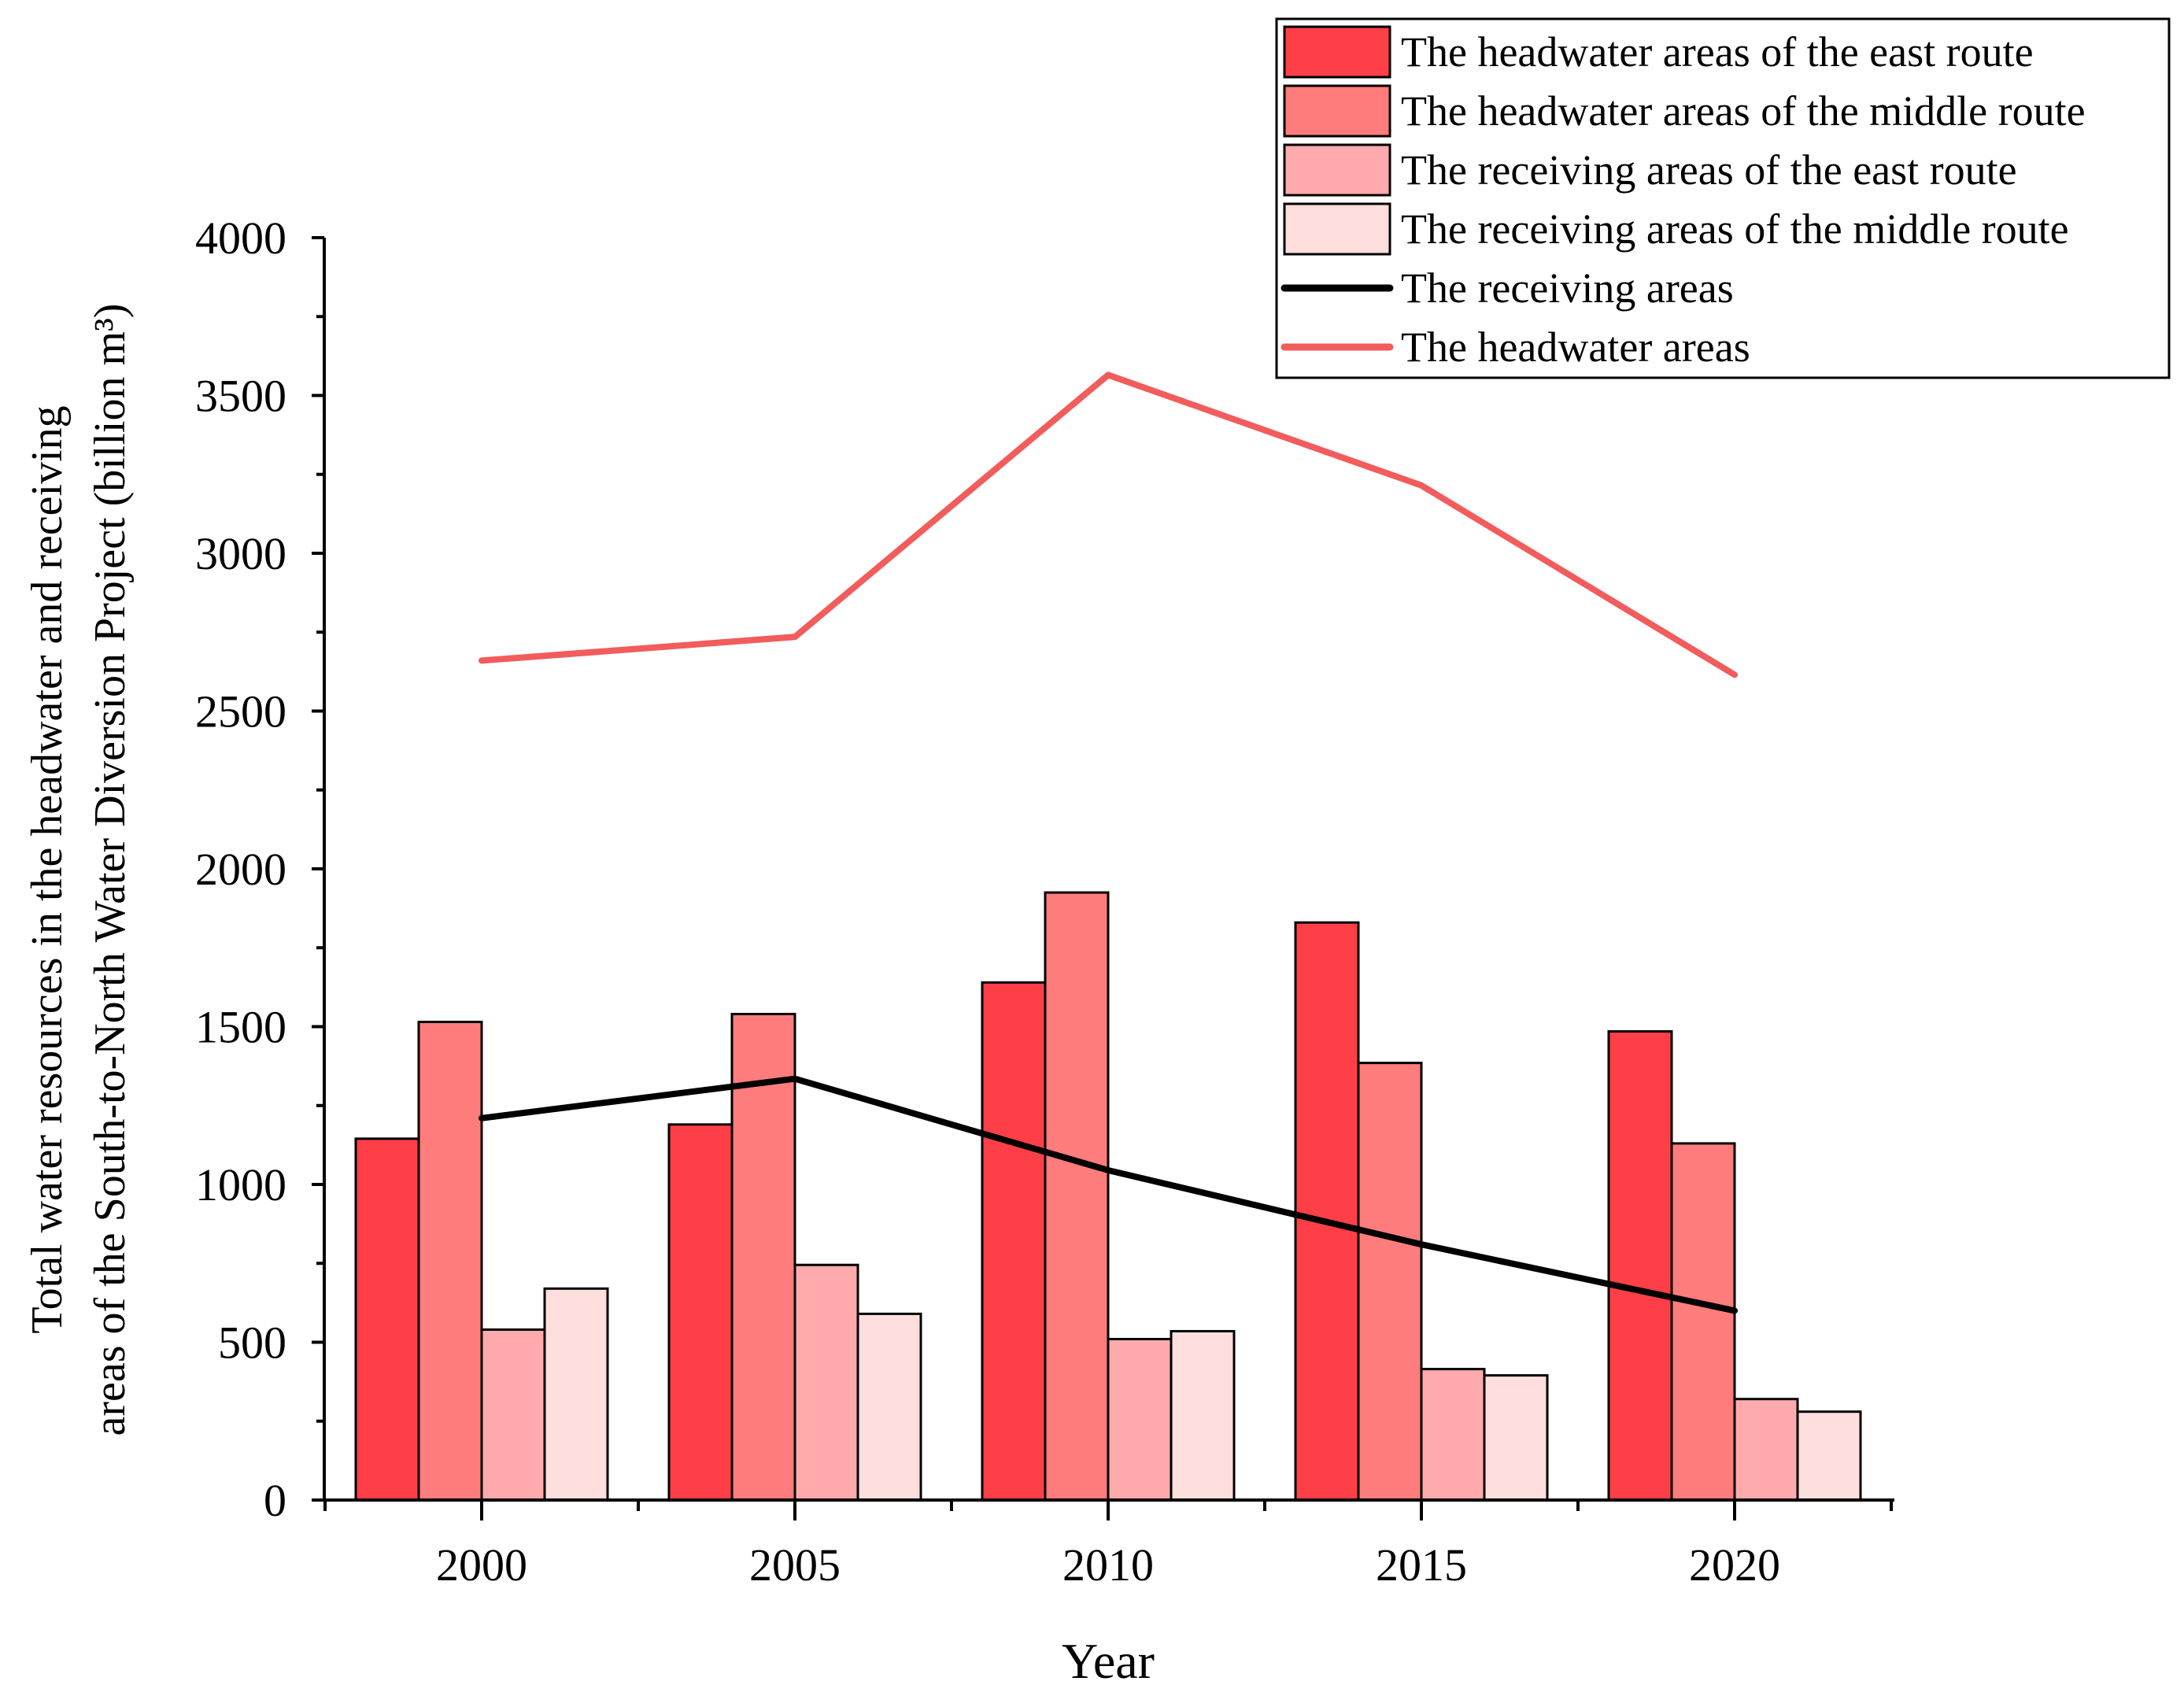 The width and height of the screenshot is (2184, 1696). Describe the element at coordinates (1108, 1661) in the screenshot. I see `x-axis-title: Year` at that location.